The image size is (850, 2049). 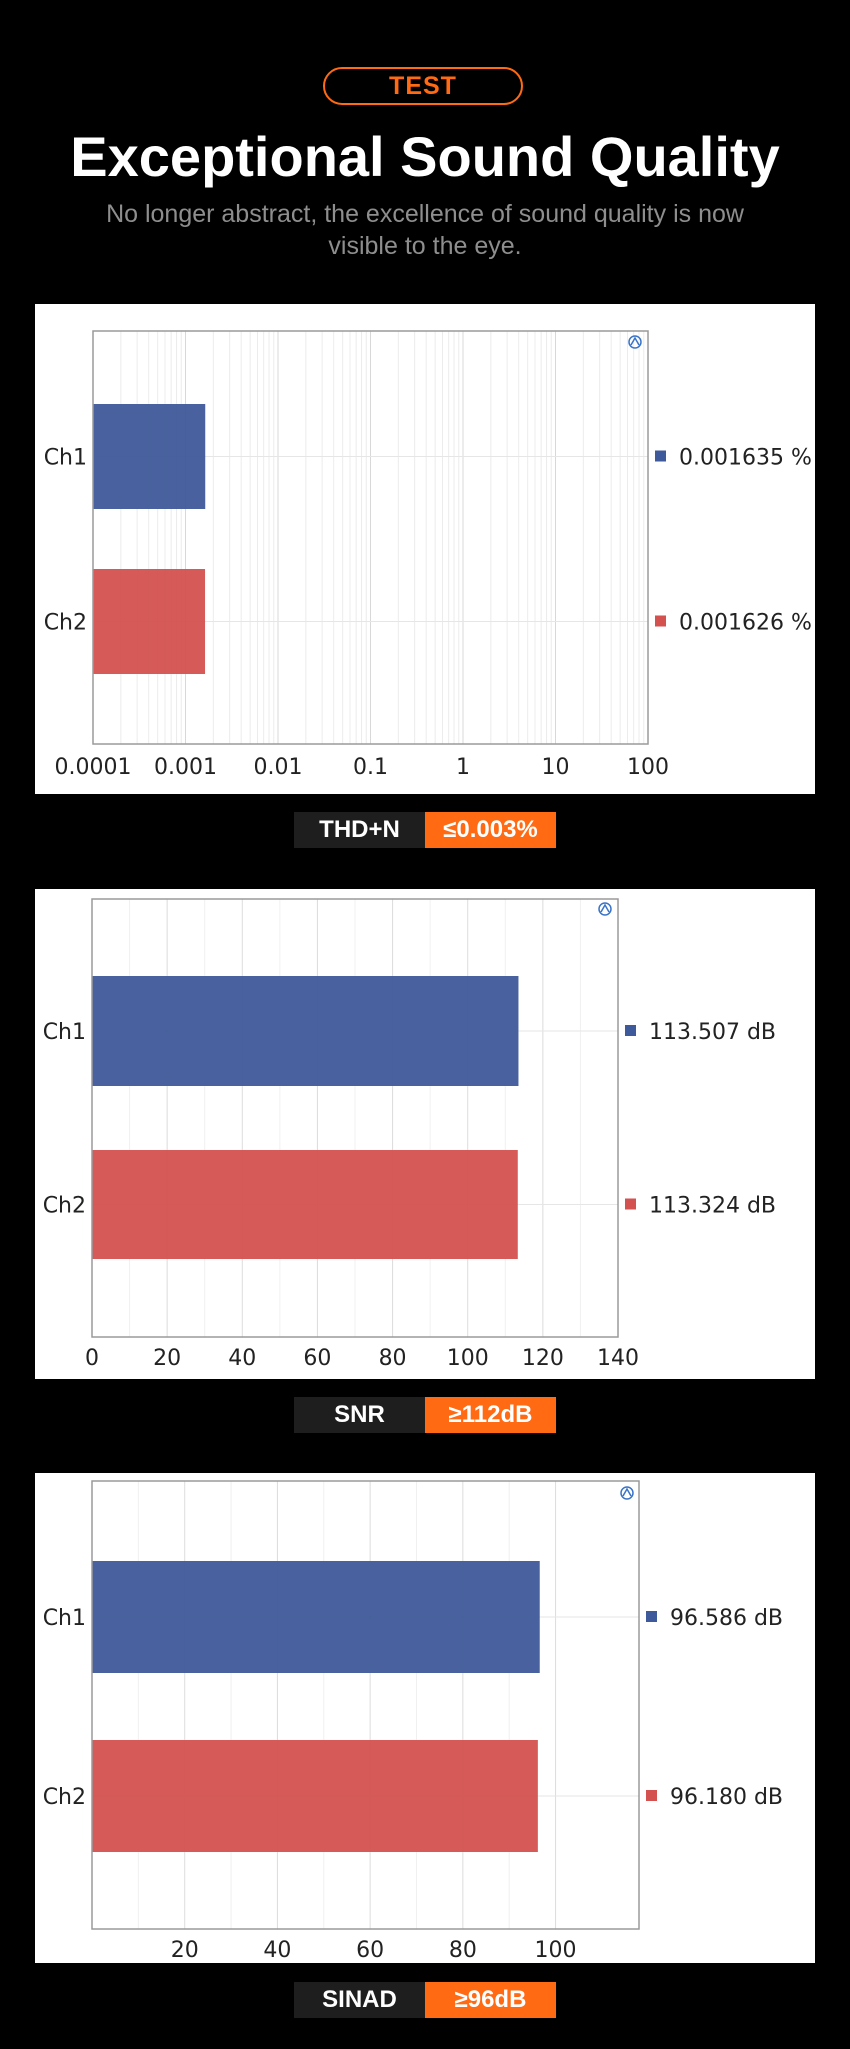 What do you see at coordinates (726, 1797) in the screenshot?
I see `value-label-ch2: 96.180 dB` at bounding box center [726, 1797].